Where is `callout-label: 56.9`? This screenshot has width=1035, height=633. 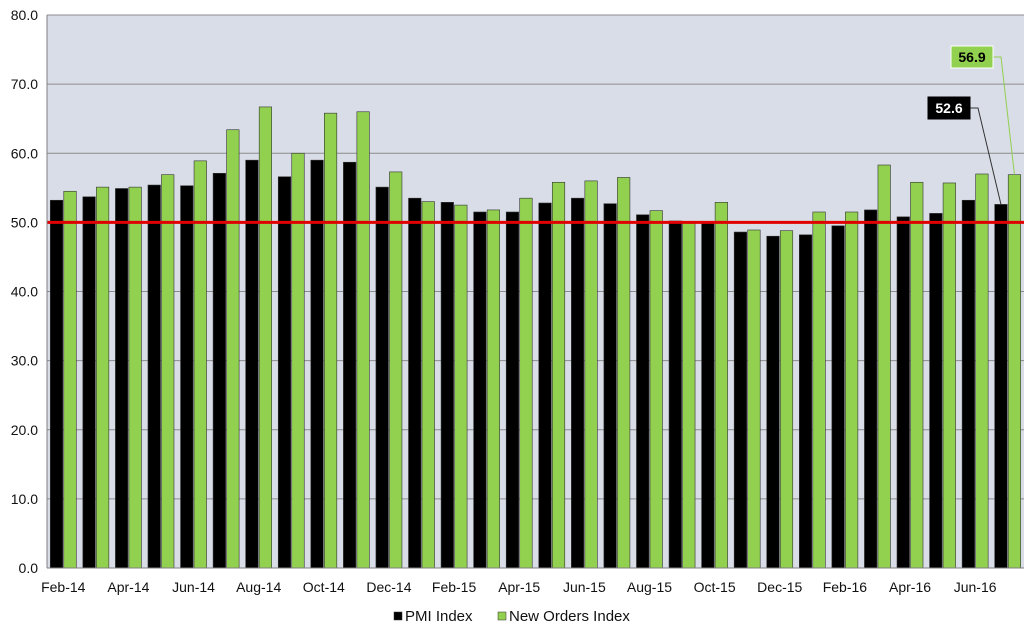
callout-label: 56.9 is located at coordinates (971, 57).